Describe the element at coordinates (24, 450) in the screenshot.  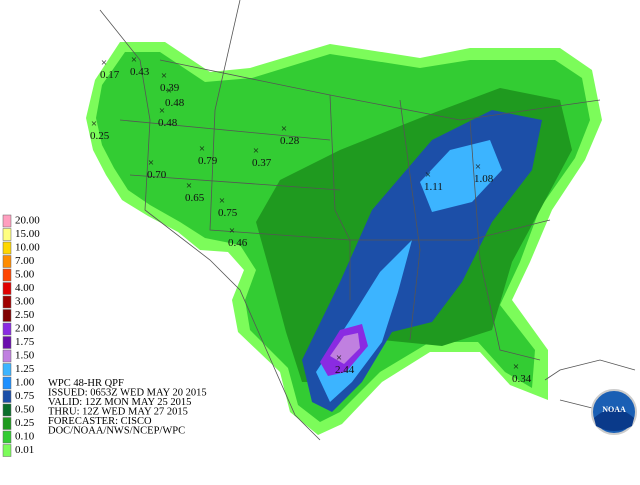
I see `legend-label: 0.01` at that location.